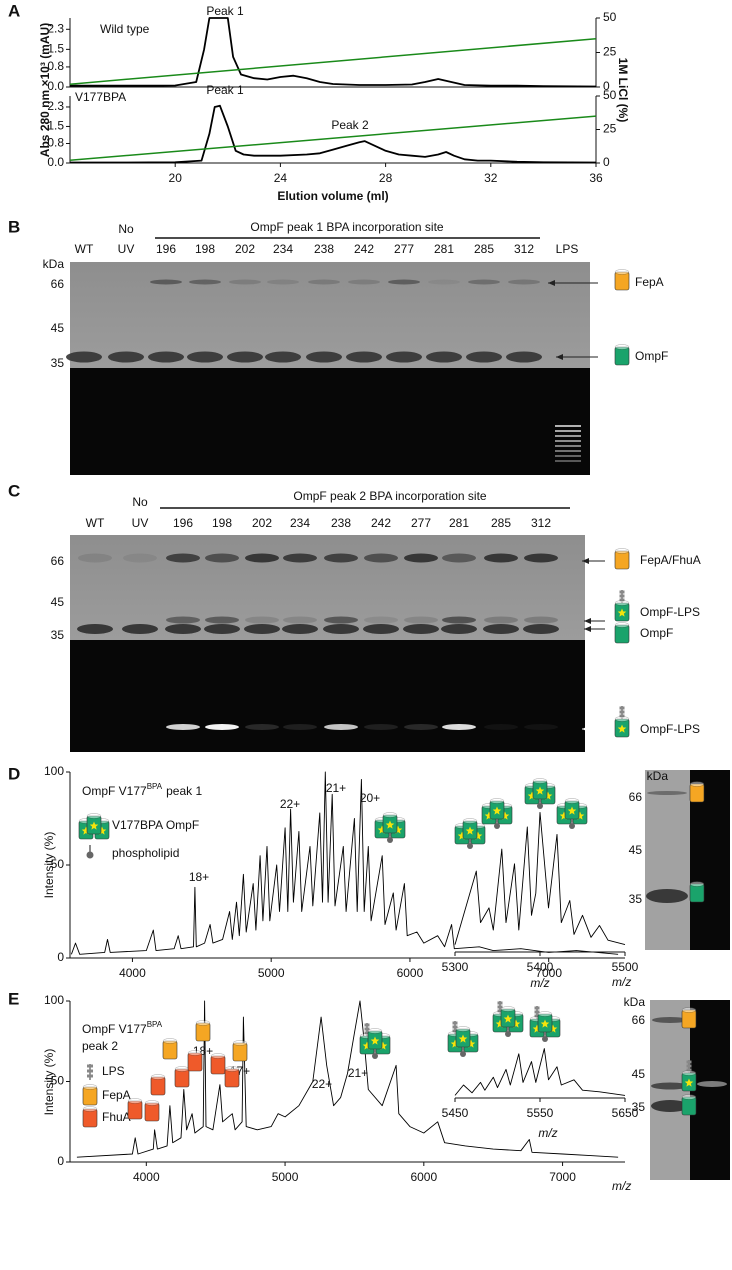 Image resolution: width=732 pixels, height=1270 pixels. Describe the element at coordinates (14, 490) in the screenshot. I see `panel-letter: C` at that location.